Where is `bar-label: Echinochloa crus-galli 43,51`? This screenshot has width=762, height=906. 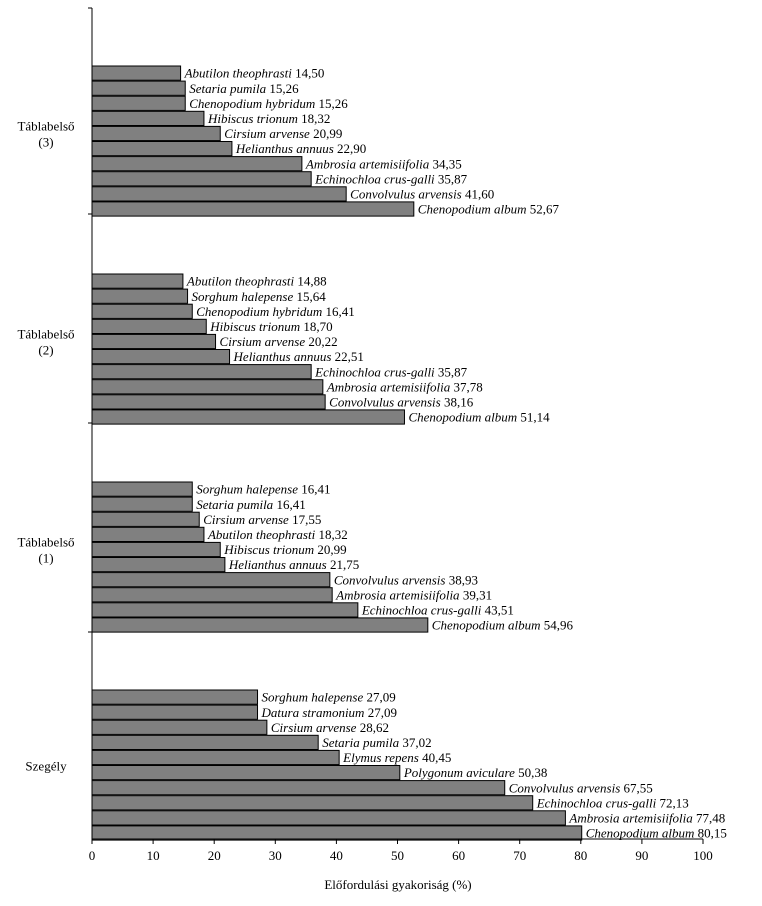
bar-label: Echinochloa crus-galli 43,51 is located at coordinates (437, 610).